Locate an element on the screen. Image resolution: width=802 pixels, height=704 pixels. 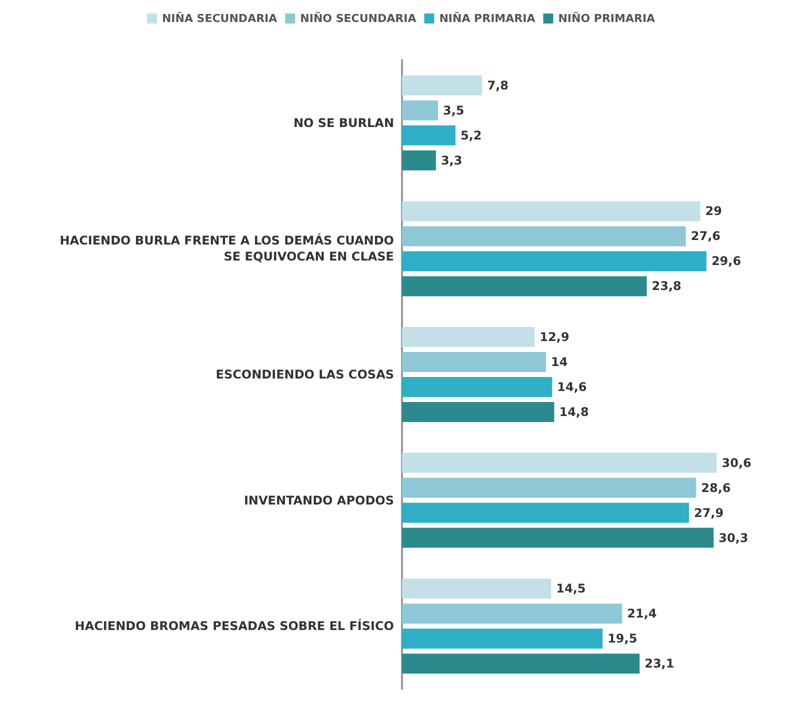
data-label: 14,5 is located at coordinates (571, 589).